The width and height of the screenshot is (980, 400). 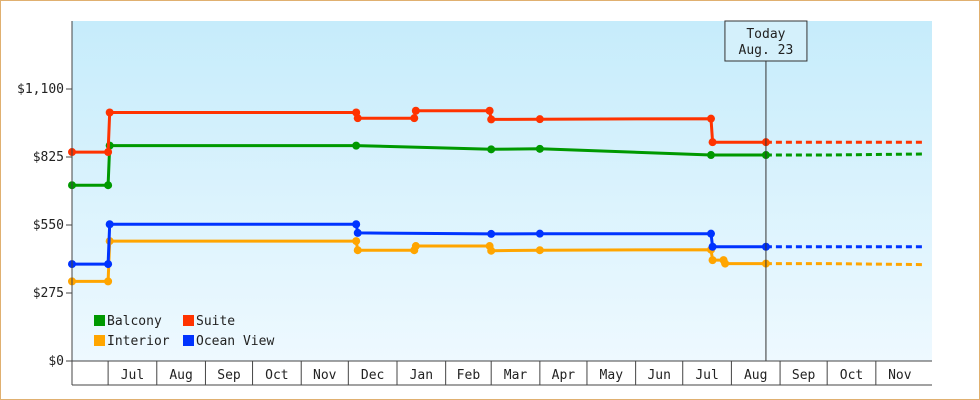 I want to click on y-tick-label: $825, so click(x=48, y=157).